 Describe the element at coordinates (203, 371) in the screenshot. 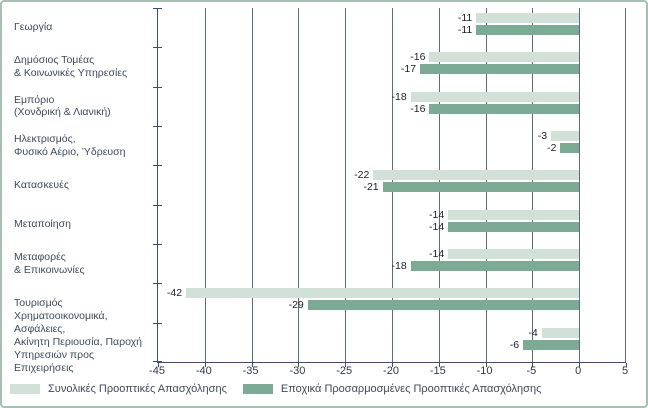

I see `x-axis-tick-label: -40` at that location.